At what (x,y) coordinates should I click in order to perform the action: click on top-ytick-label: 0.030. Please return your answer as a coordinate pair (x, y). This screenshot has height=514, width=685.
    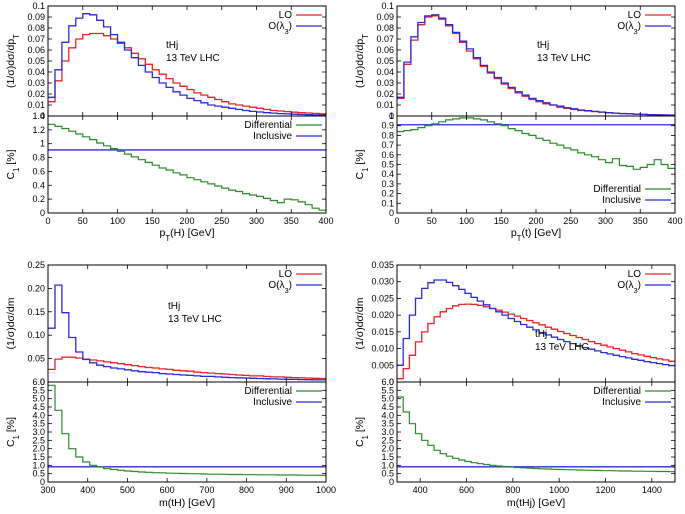
    Looking at the image, I should click on (382, 282).